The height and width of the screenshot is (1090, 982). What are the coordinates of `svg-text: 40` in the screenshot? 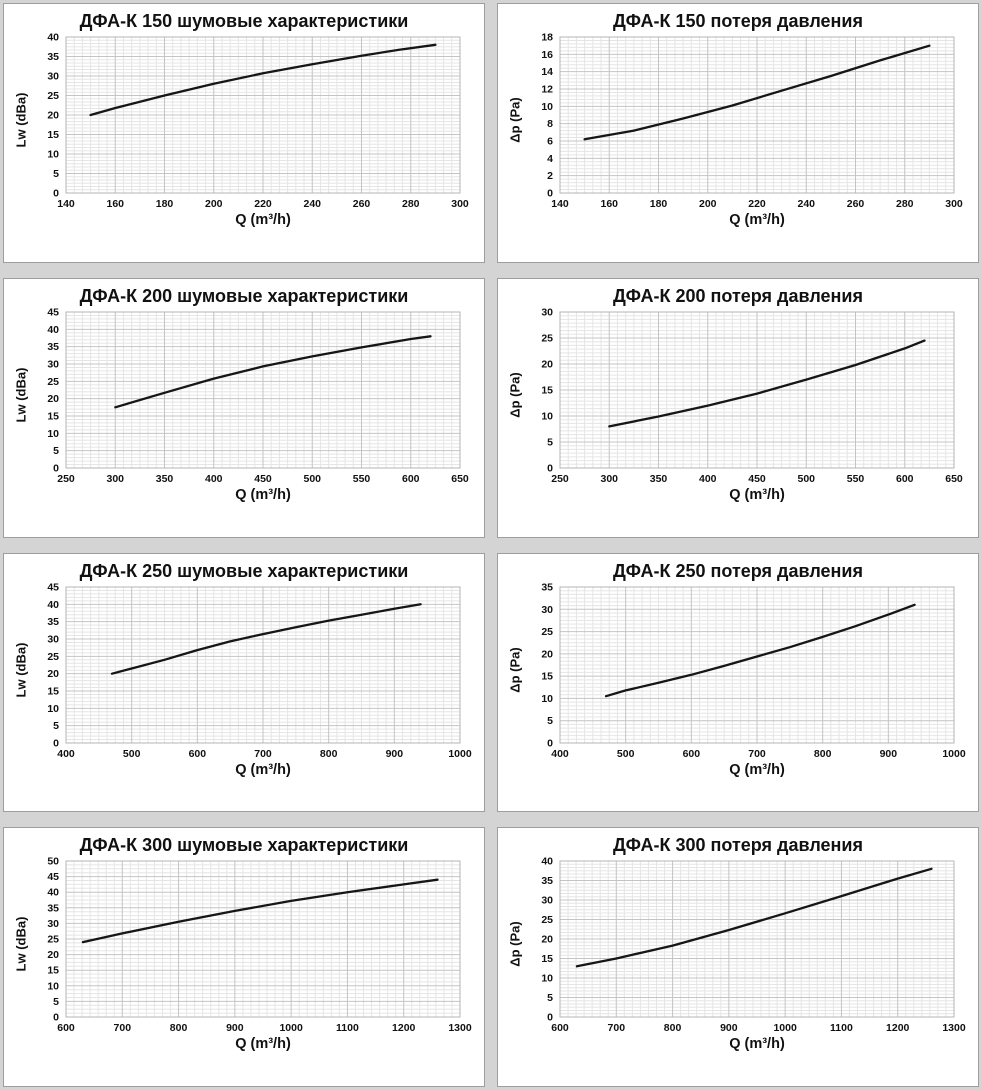 It's located at (53, 38).